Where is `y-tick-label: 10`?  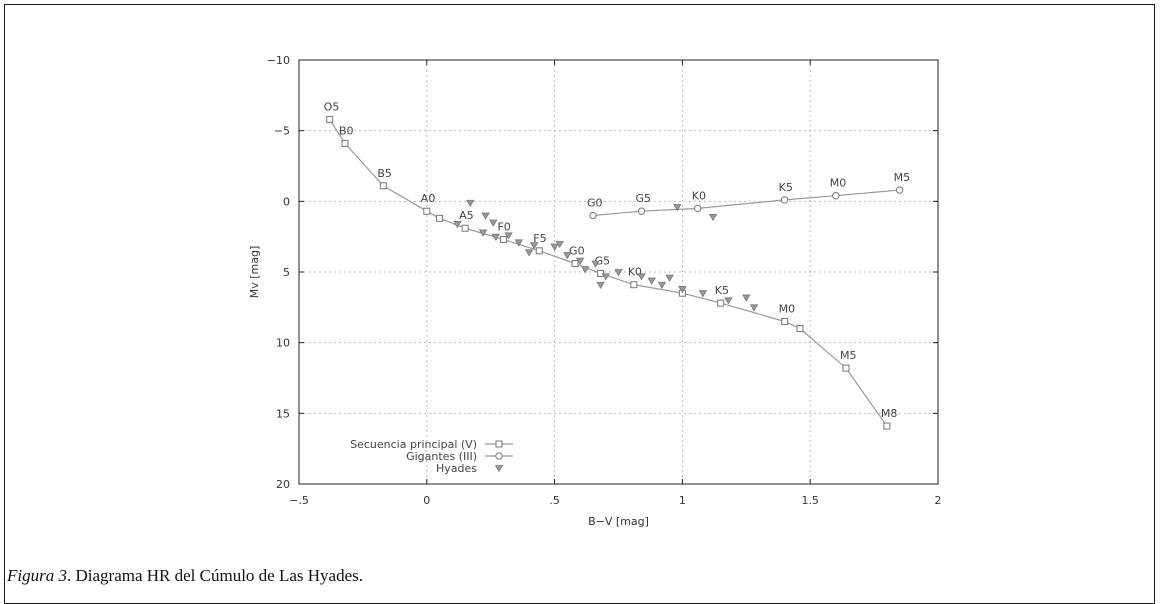
y-tick-label: 10 is located at coordinates (283, 343).